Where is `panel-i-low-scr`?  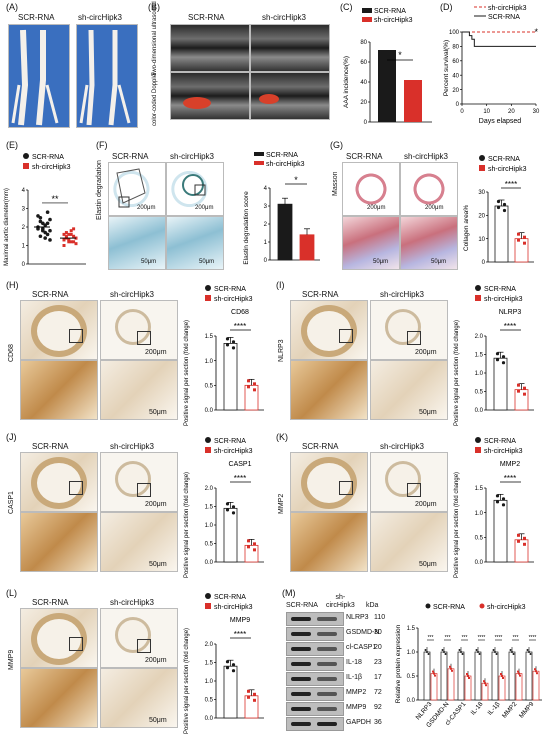 panel-i-low-scr is located at coordinates (329, 330).